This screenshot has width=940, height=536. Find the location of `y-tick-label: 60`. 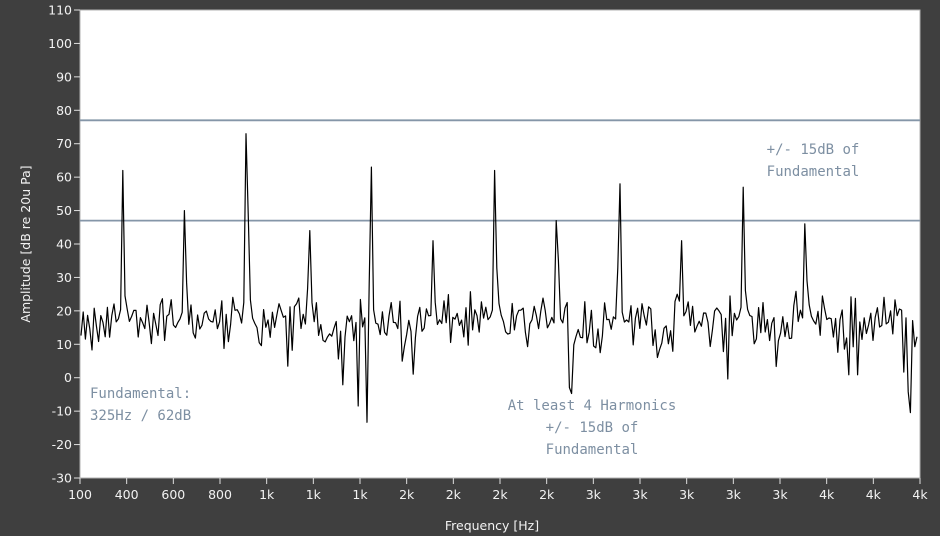

y-tick-label: 60 is located at coordinates (64, 177).